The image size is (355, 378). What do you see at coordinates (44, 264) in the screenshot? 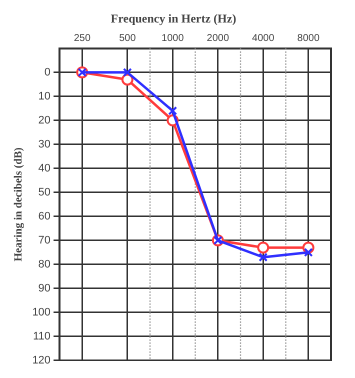
I see `y-tick-label: 80` at bounding box center [44, 264].